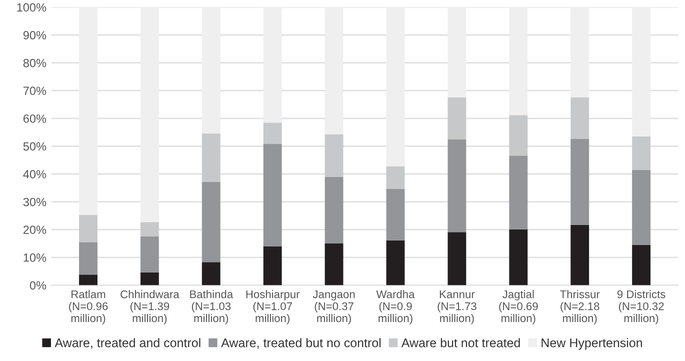  Describe the element at coordinates (460, 343) in the screenshot. I see `legend-label: Aware but not treated` at that location.